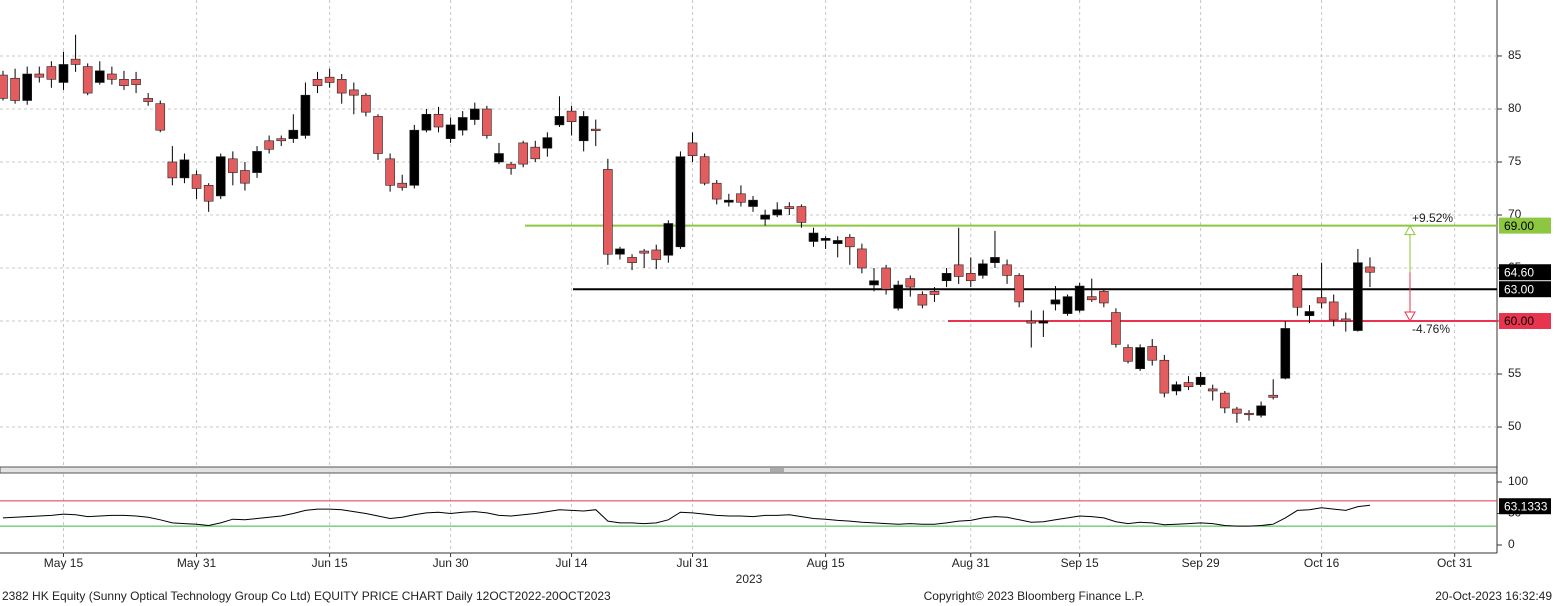  Describe the element at coordinates (1493, 596) in the screenshot. I see `footer-right: 20-Oct-2023 16:32:49` at that location.